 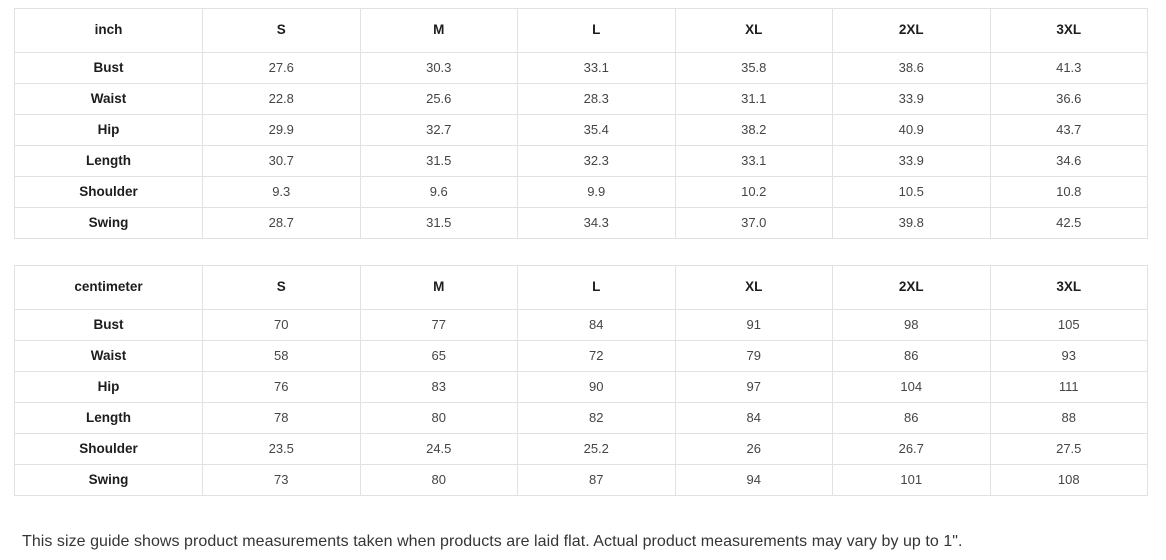 What do you see at coordinates (438, 99) in the screenshot?
I see `cell-waist-m: 25.6` at bounding box center [438, 99].